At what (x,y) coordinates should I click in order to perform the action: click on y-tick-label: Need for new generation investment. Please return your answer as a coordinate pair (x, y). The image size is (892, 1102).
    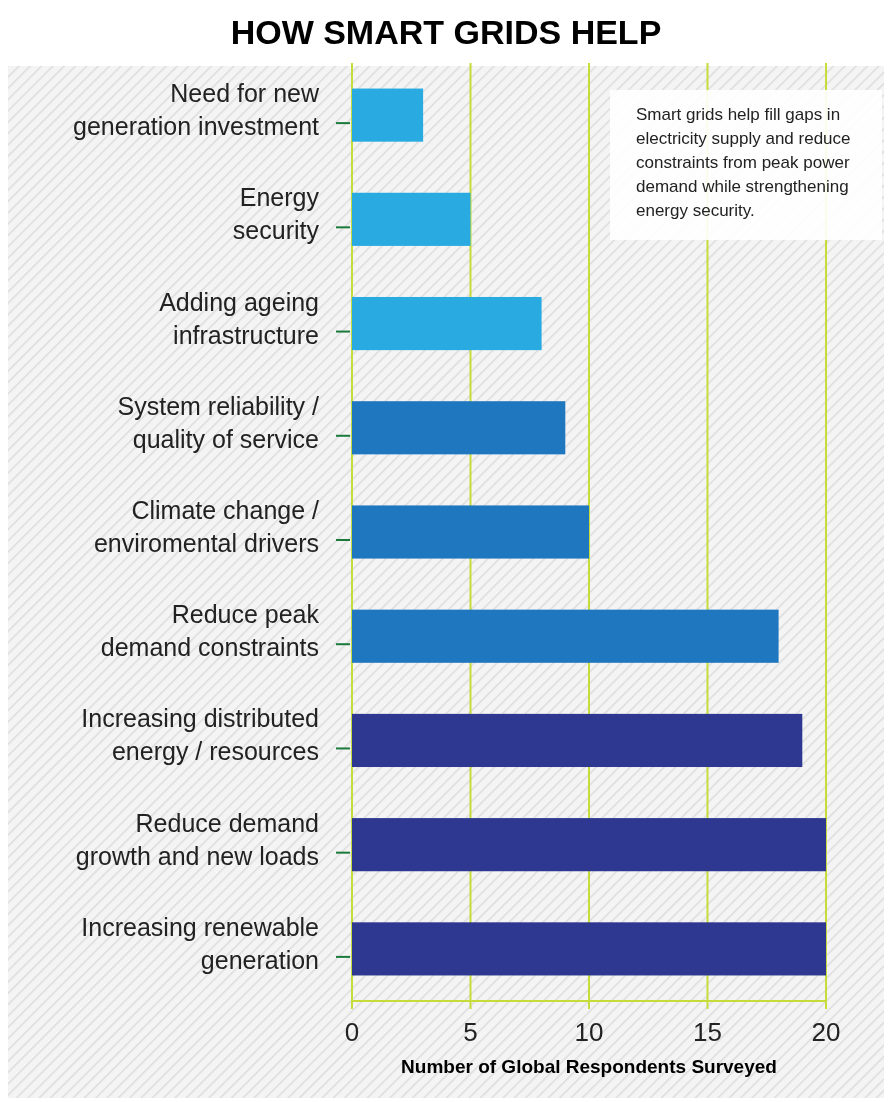
    Looking at the image, I should click on (196, 110).